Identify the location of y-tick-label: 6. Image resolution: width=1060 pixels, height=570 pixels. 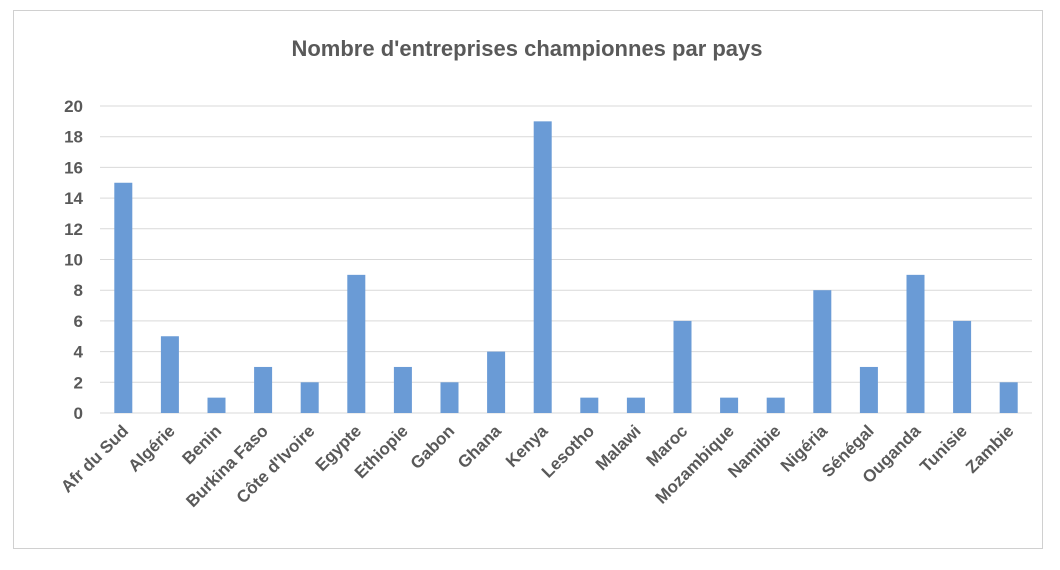
(78, 321).